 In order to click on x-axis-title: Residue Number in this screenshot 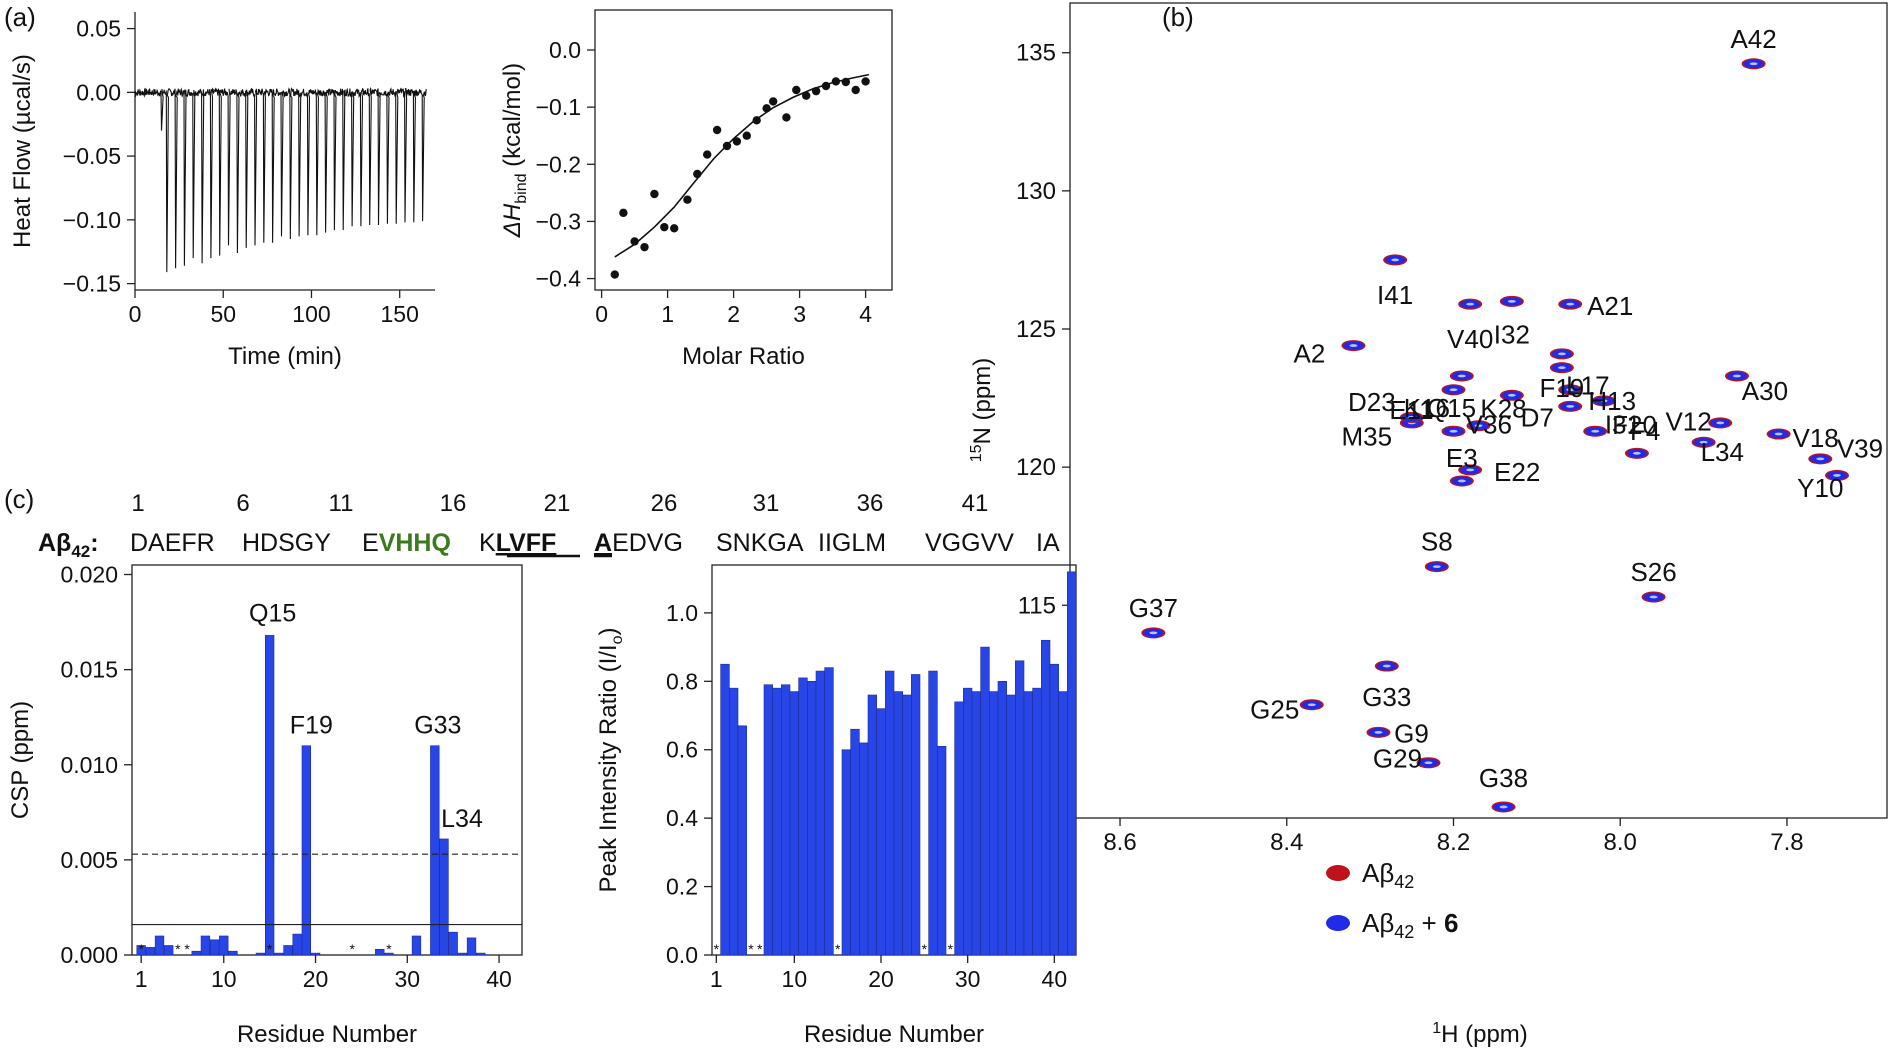, I will do `click(894, 1034)`.